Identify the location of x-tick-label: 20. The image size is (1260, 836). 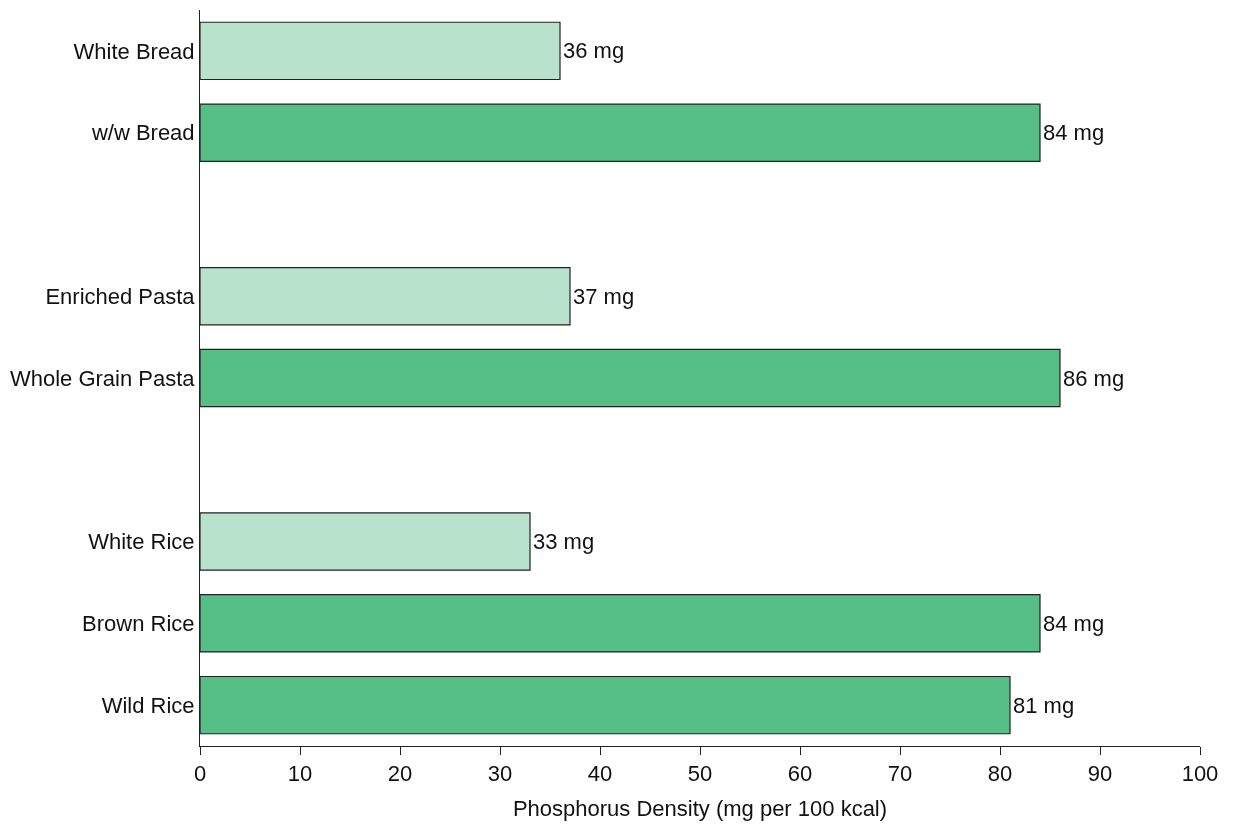
(400, 774).